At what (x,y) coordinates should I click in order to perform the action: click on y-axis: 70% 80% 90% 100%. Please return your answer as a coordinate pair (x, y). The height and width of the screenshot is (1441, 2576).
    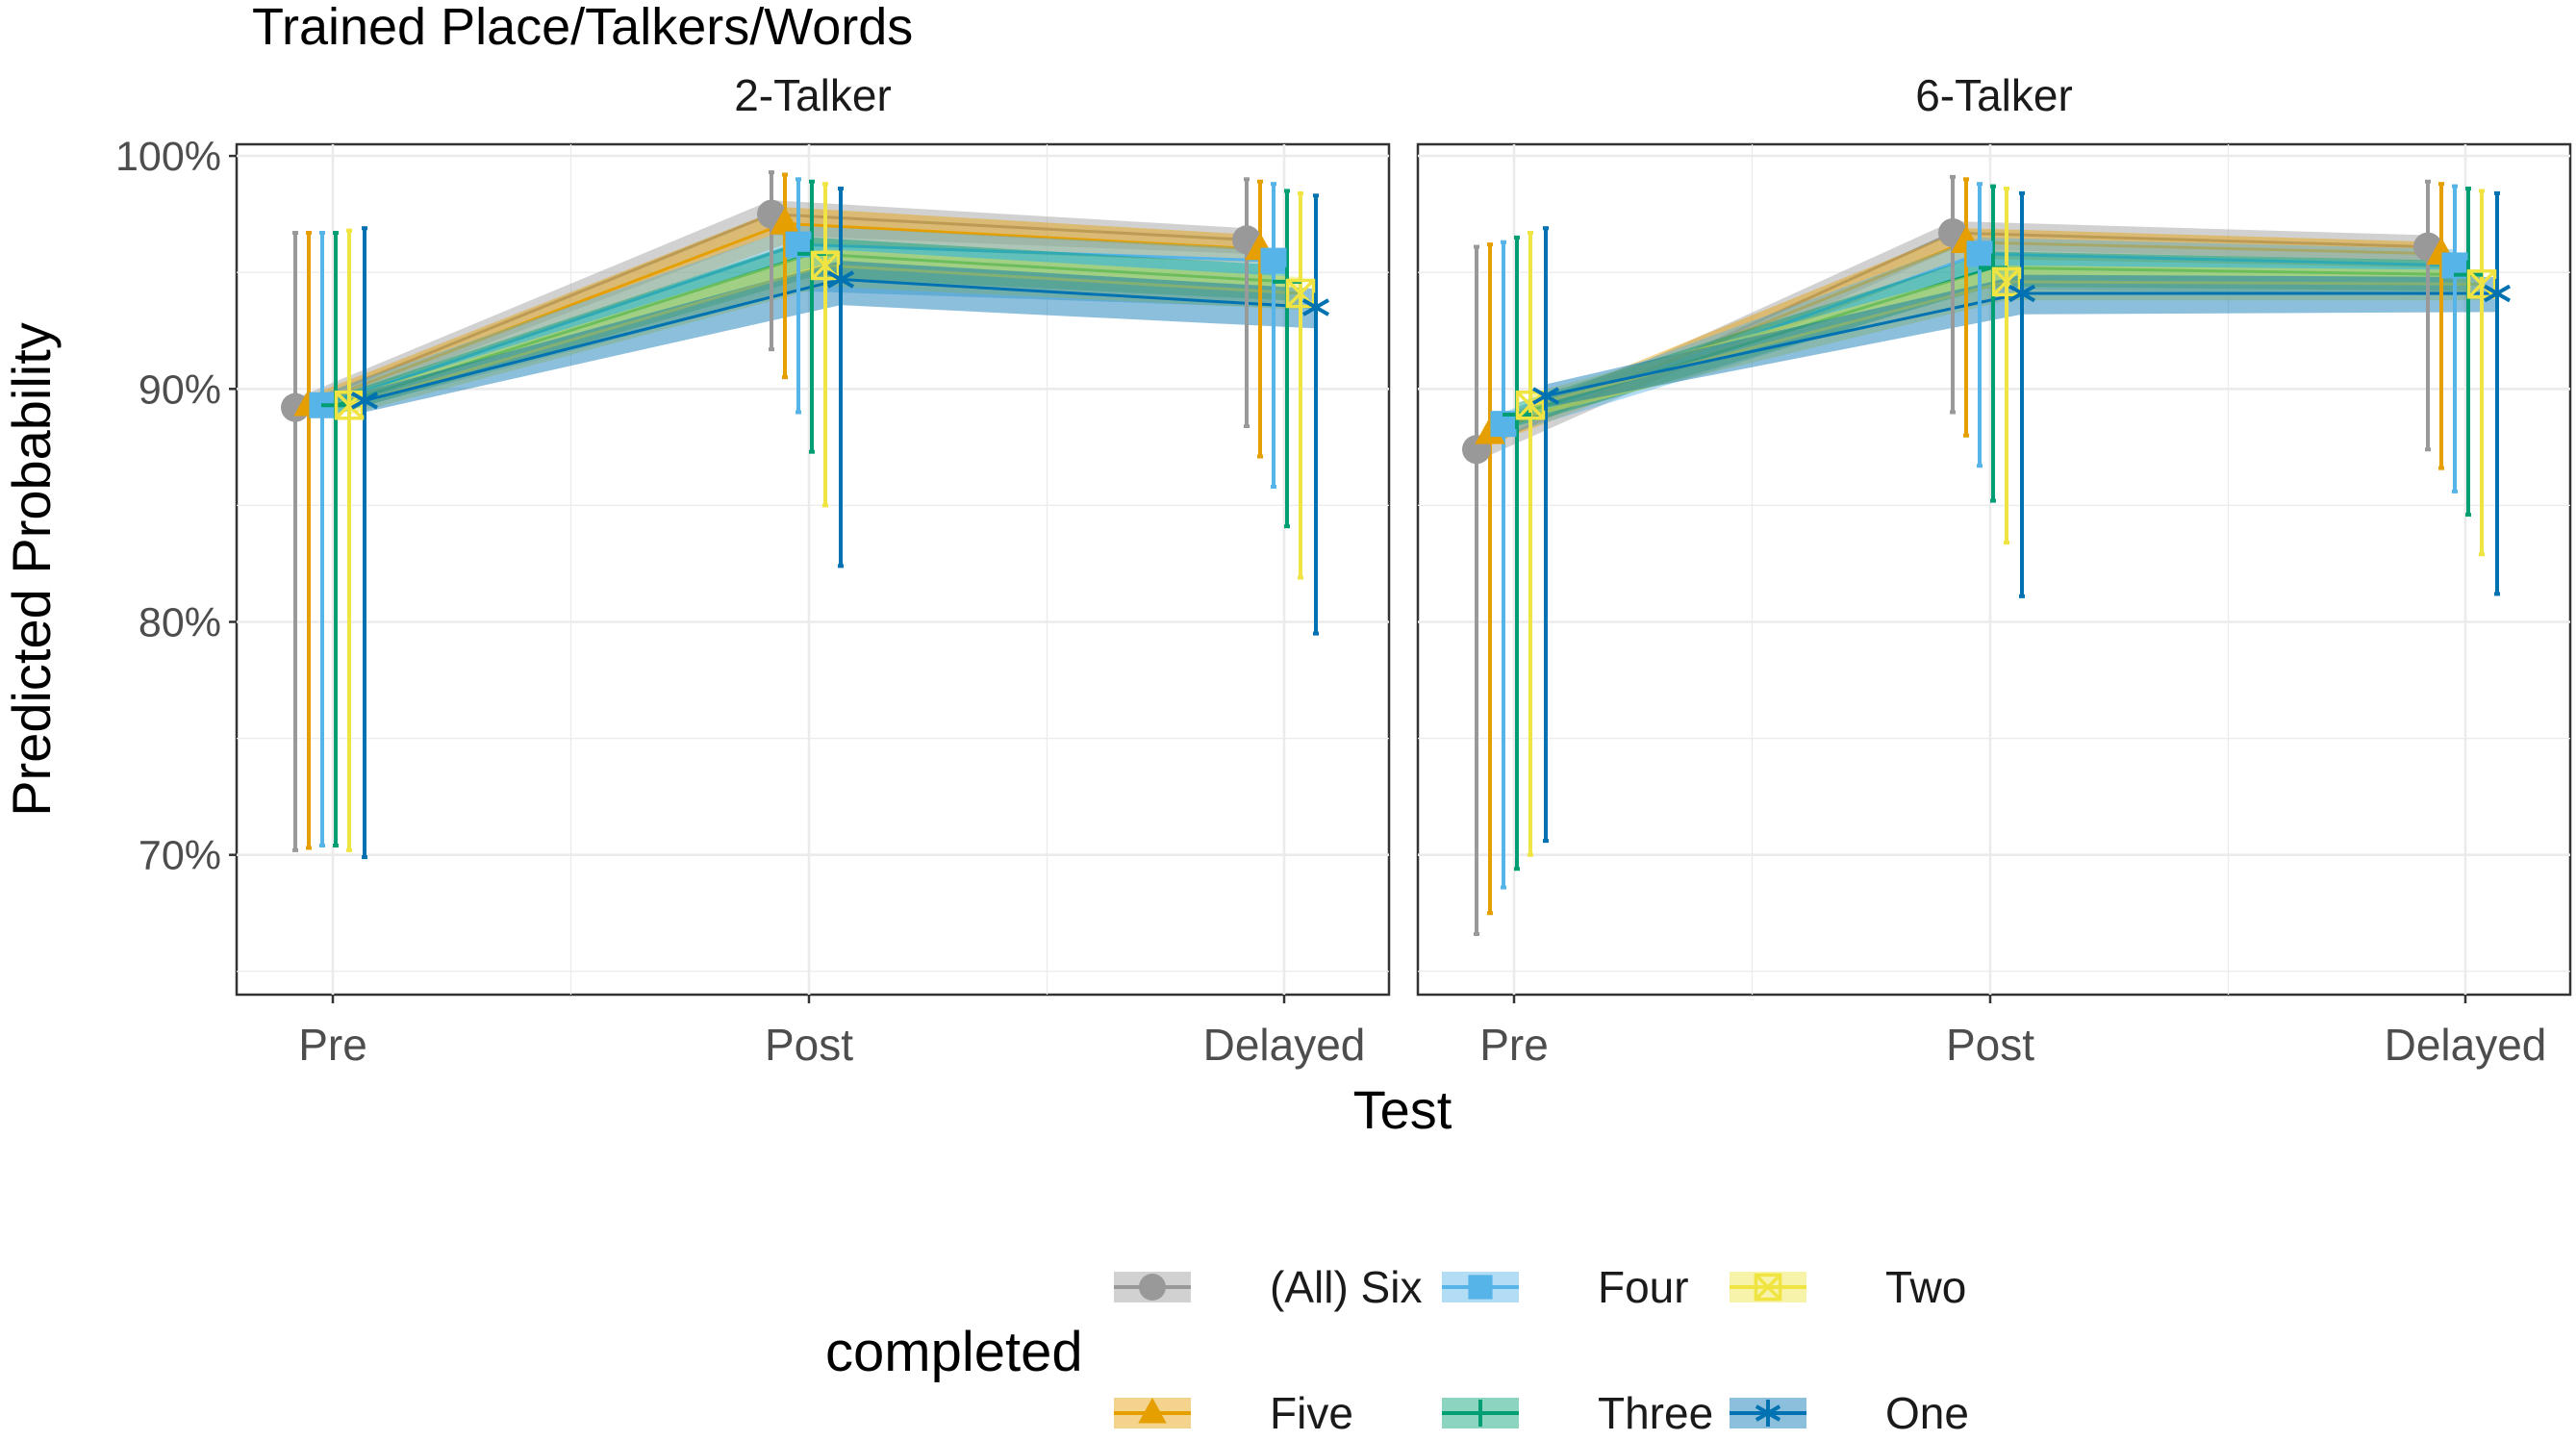
    Looking at the image, I should click on (176, 506).